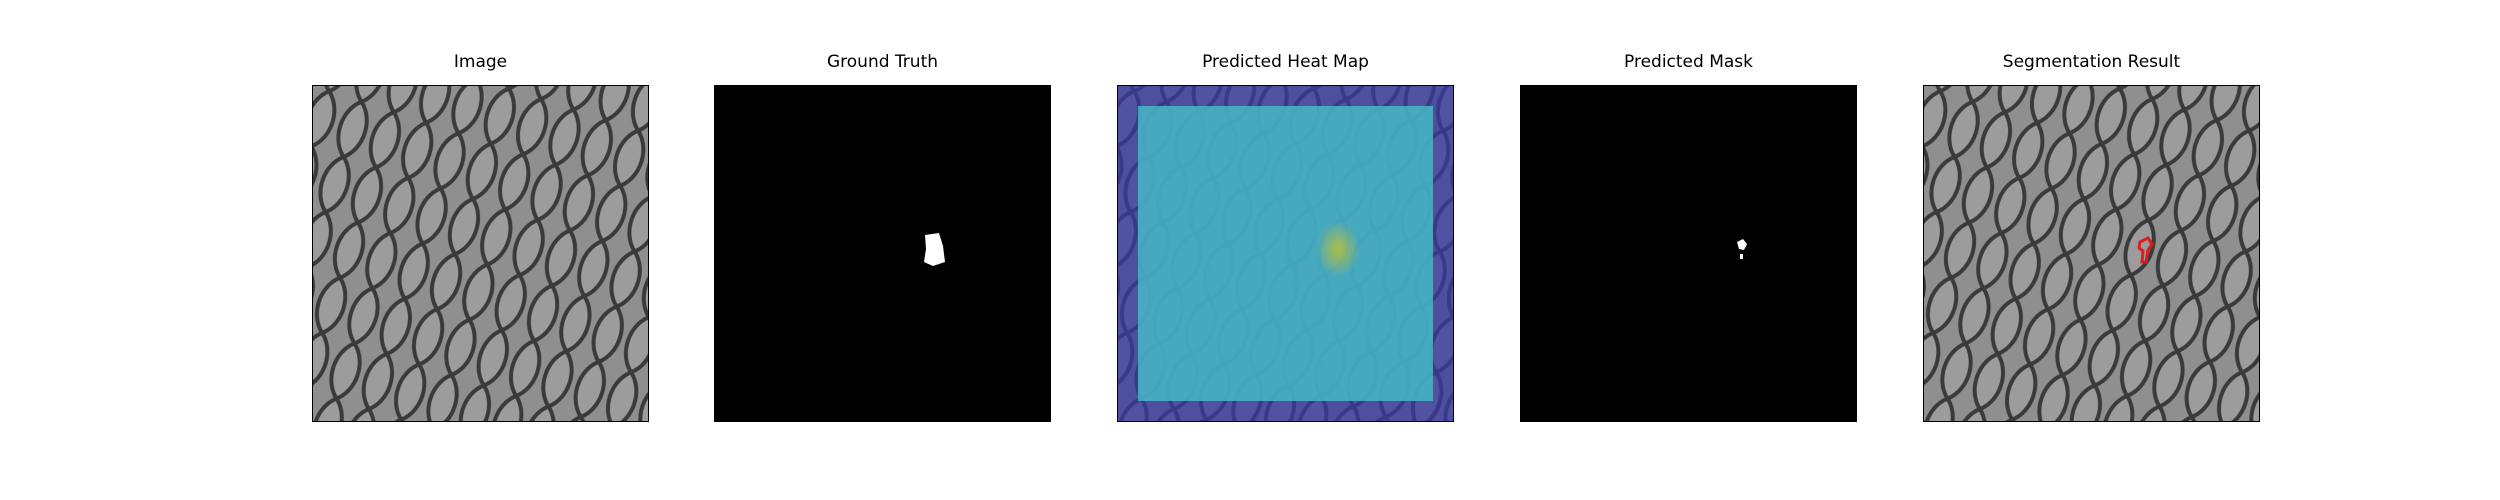 This screenshot has height=500, width=2500. What do you see at coordinates (480, 62) in the screenshot?
I see `panel-title-image: Image` at bounding box center [480, 62].